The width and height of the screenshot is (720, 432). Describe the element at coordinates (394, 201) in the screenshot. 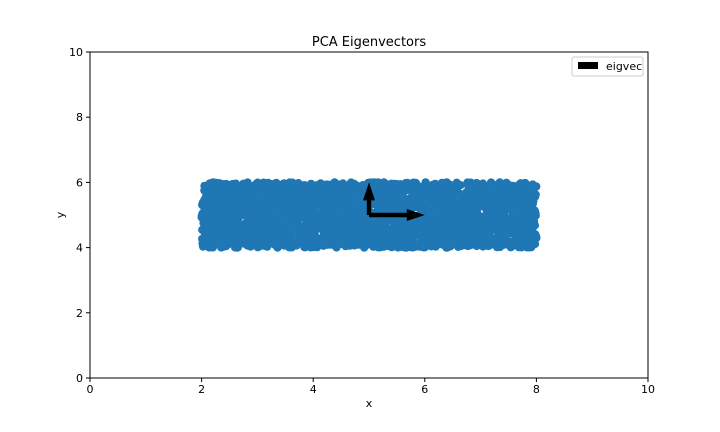

I see `eigenvector-arrows` at that location.